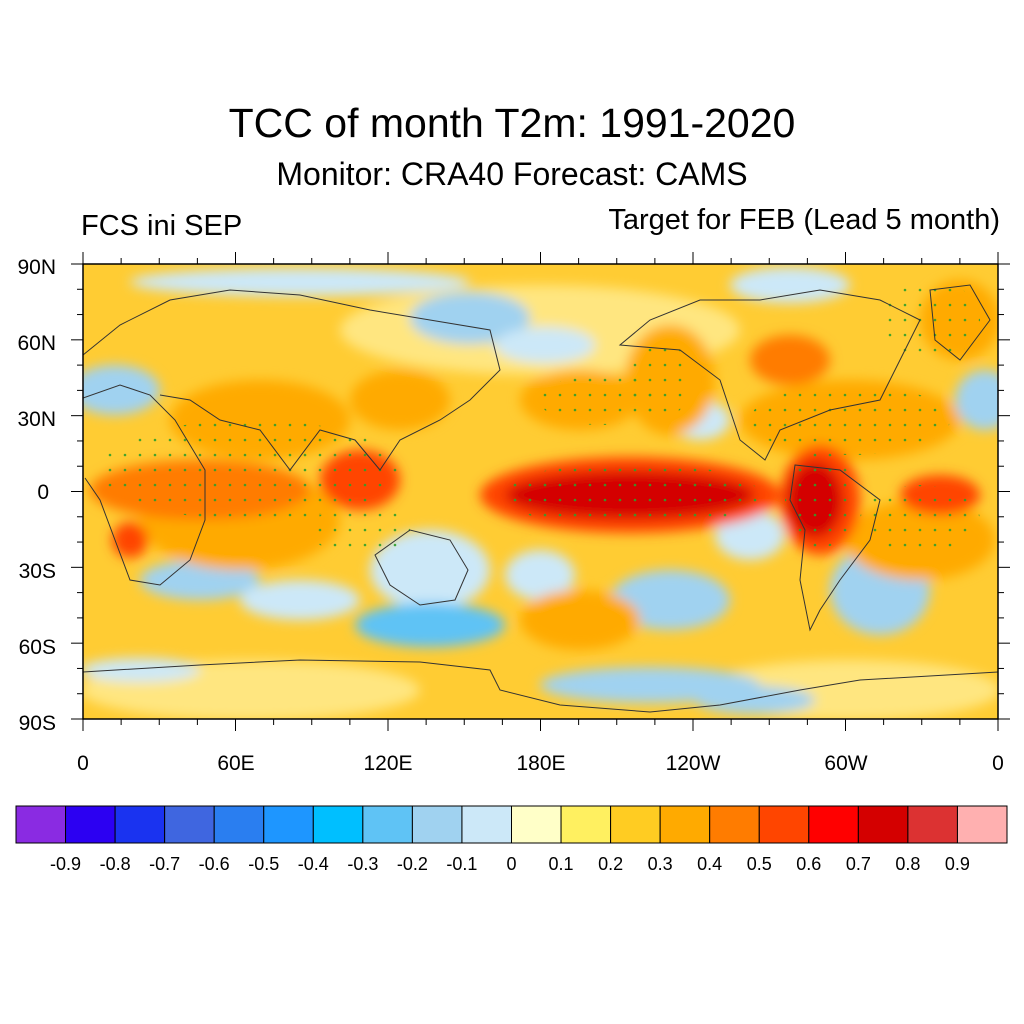  What do you see at coordinates (461, 864) in the screenshot?
I see `colorbar-label: -0.1` at bounding box center [461, 864].